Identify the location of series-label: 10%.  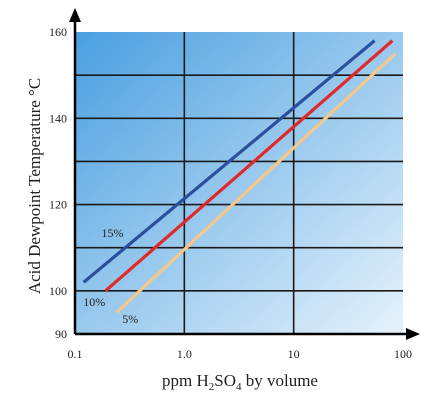
(94, 302).